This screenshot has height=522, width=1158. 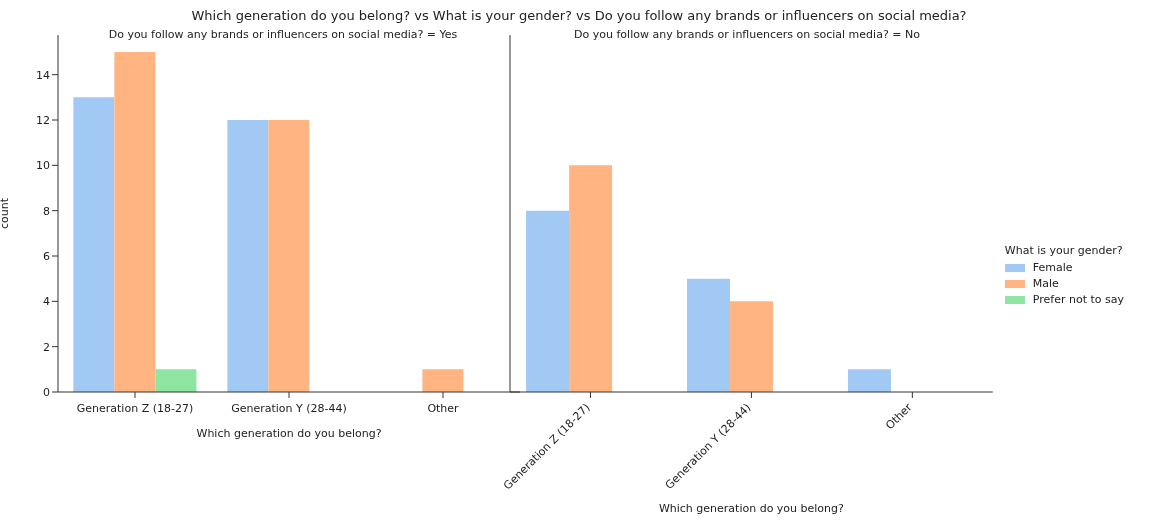 I want to click on chart-subtitle: Do you follow any brands or influencers on social media? = No, so click(x=747, y=34).